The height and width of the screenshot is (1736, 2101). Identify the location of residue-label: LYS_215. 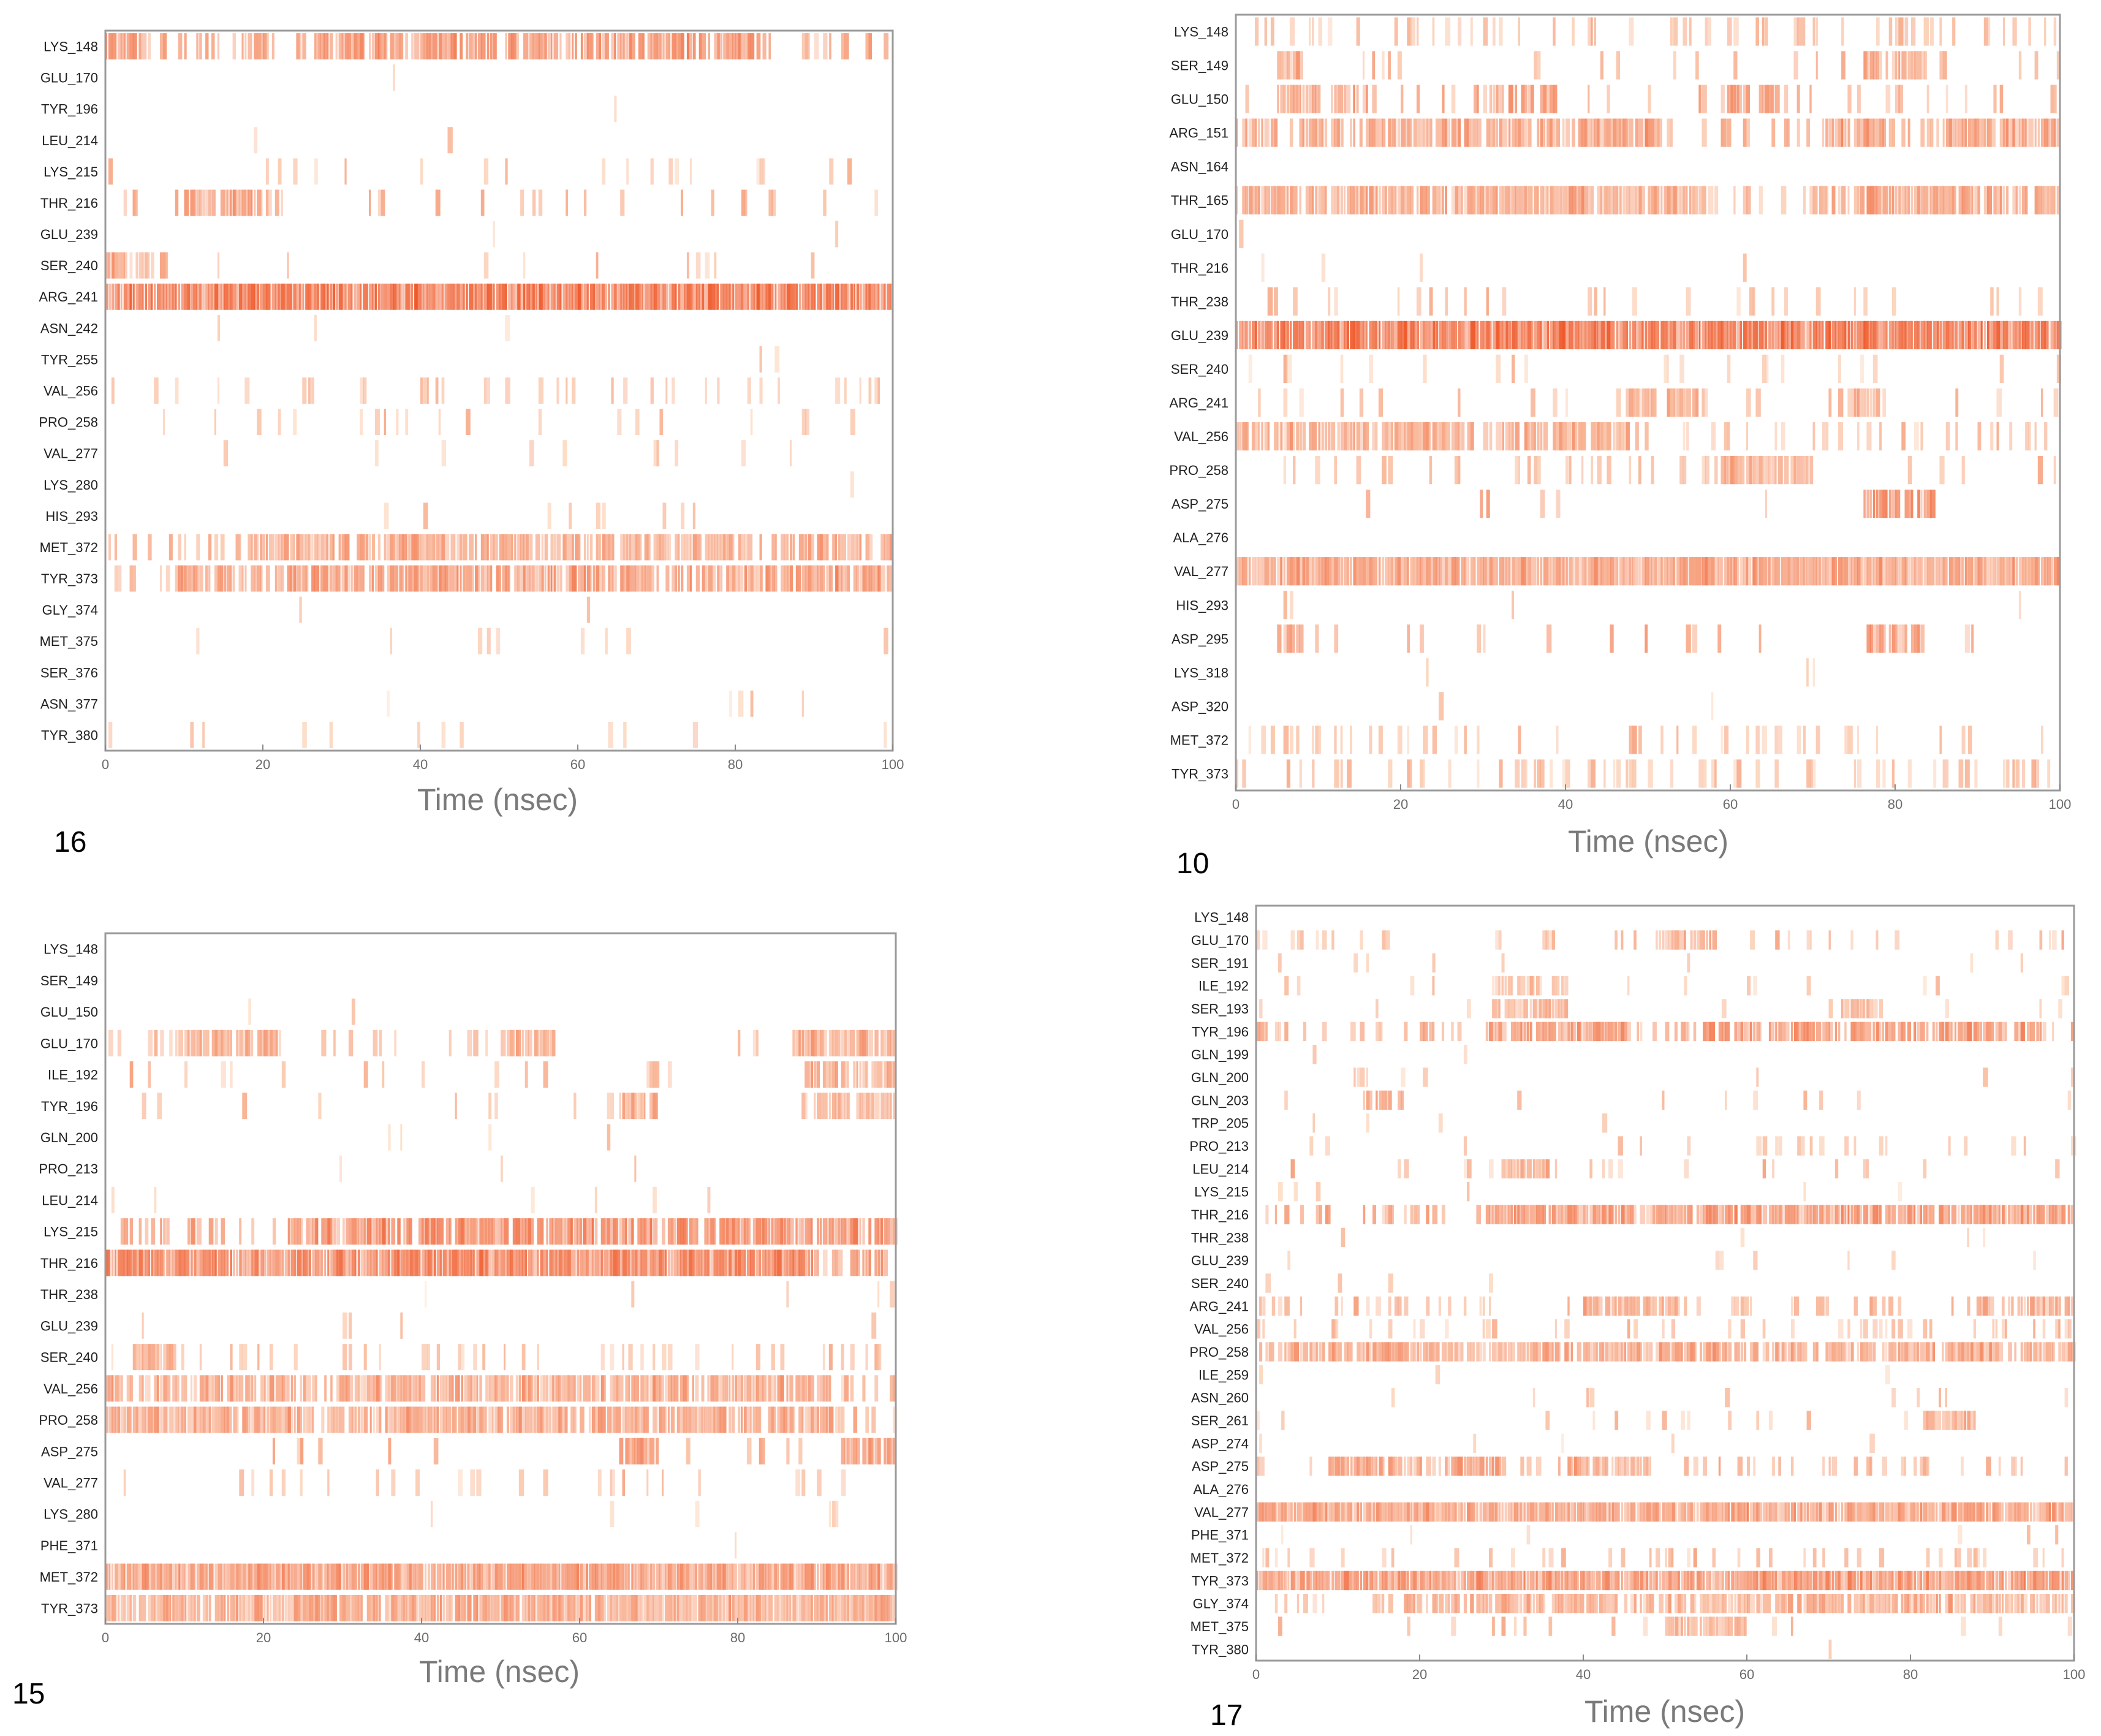
(1221, 1192).